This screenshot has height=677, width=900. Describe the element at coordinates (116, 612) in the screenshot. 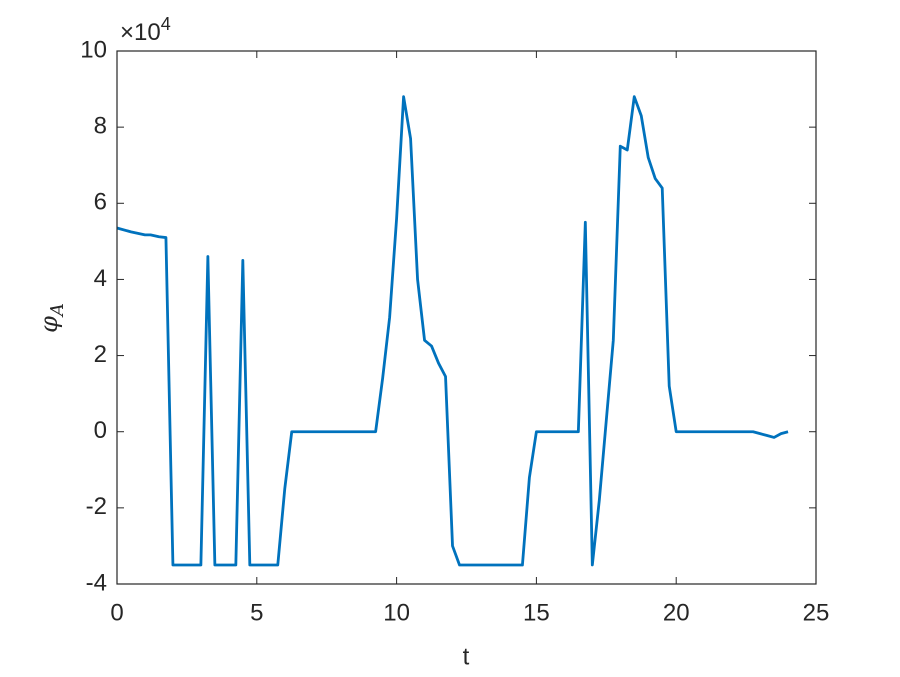

I see `x-tick-label: 0` at that location.